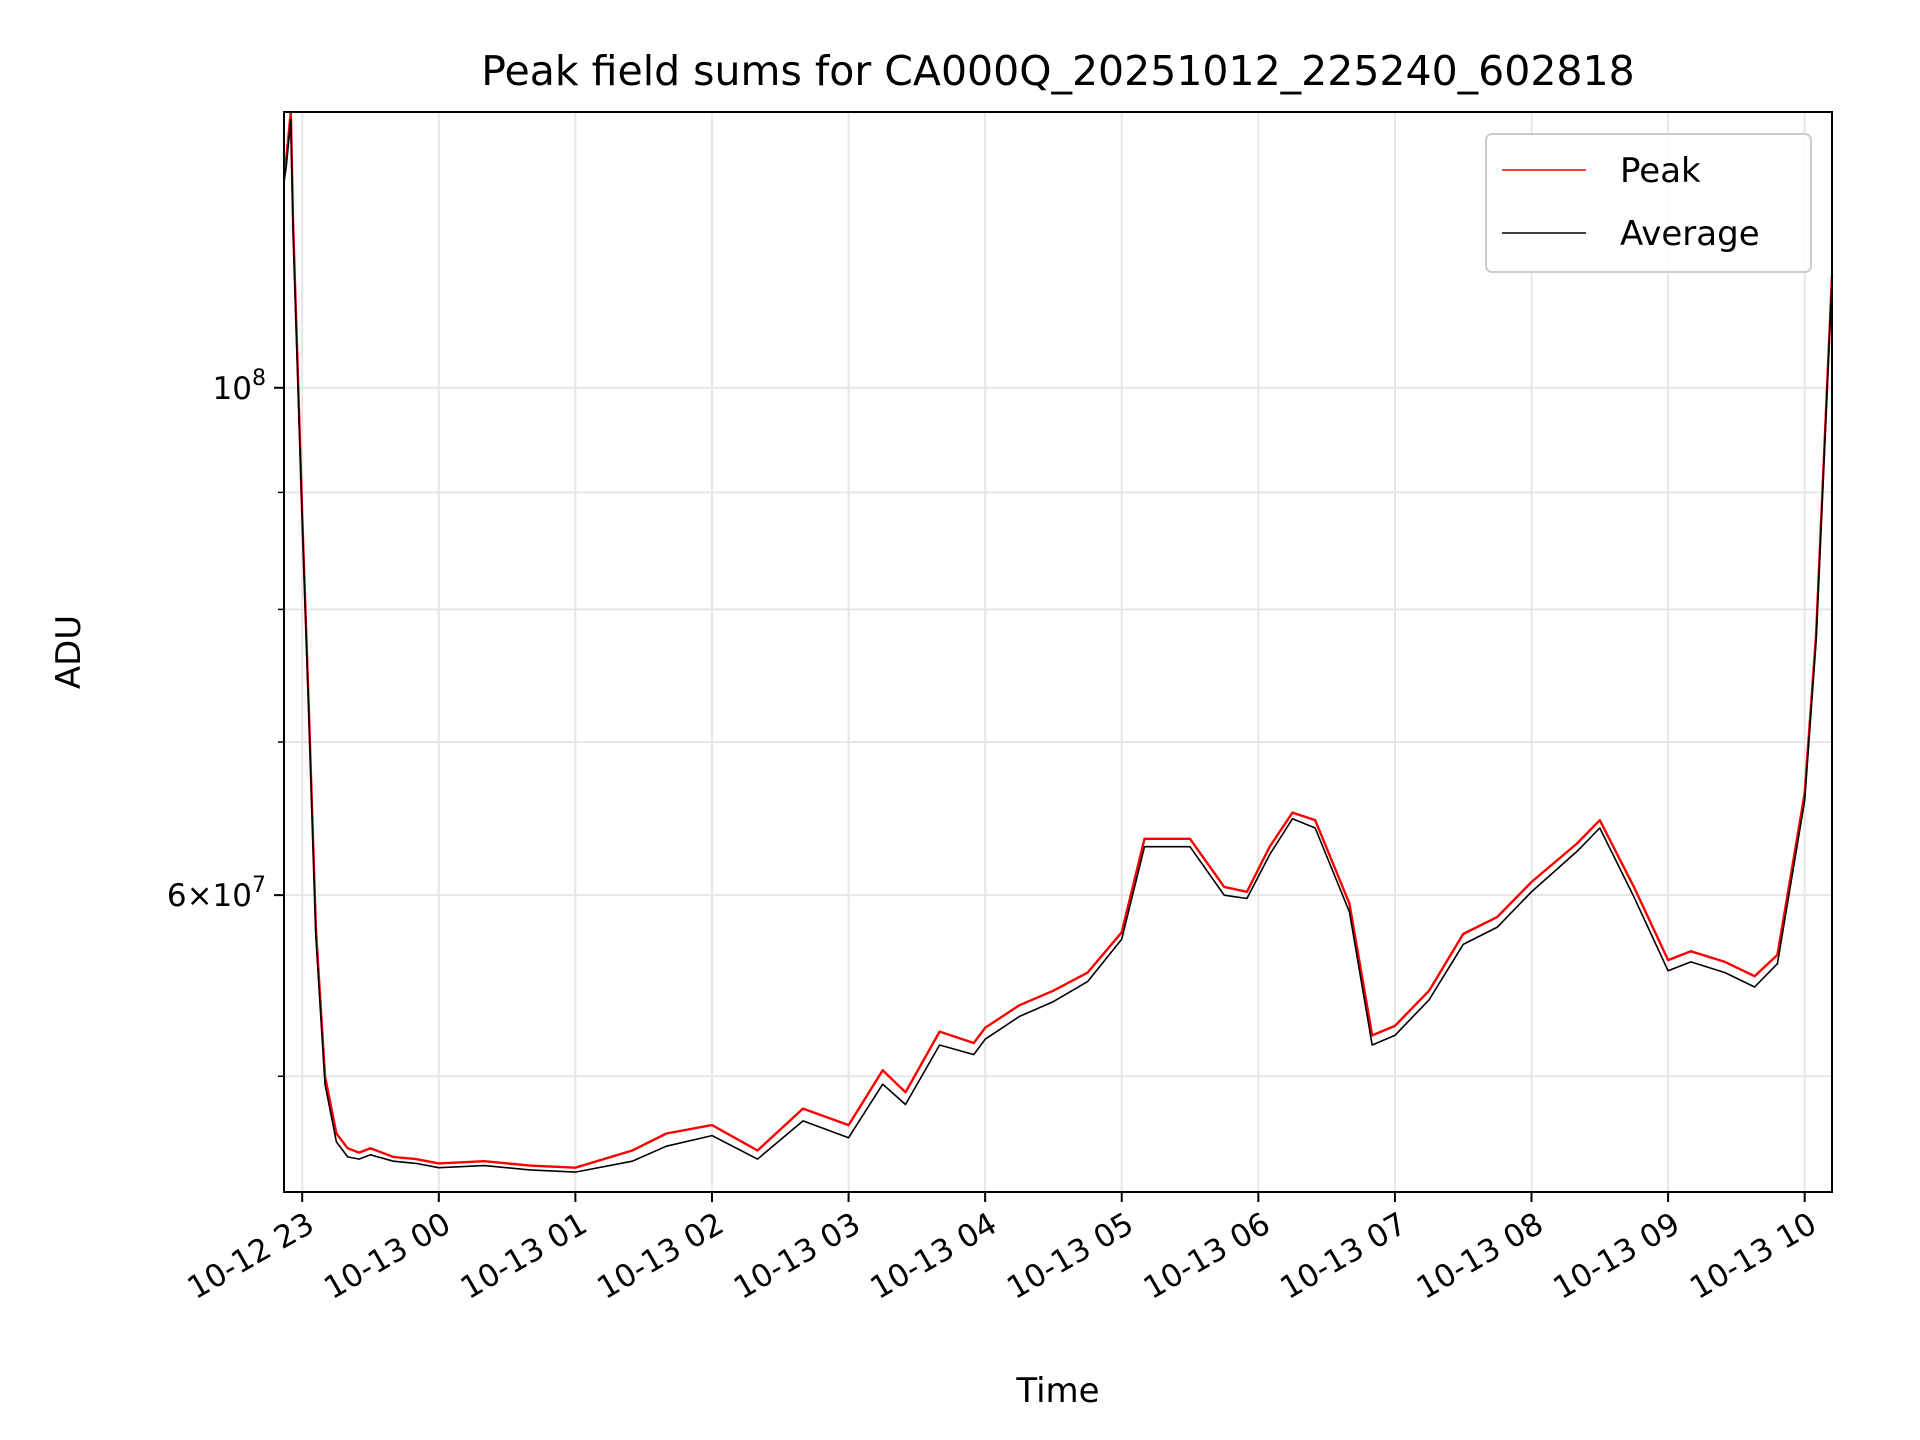  Describe the element at coordinates (524, 1256) in the screenshot. I see `x-tick-label: 10-13 01` at that location.